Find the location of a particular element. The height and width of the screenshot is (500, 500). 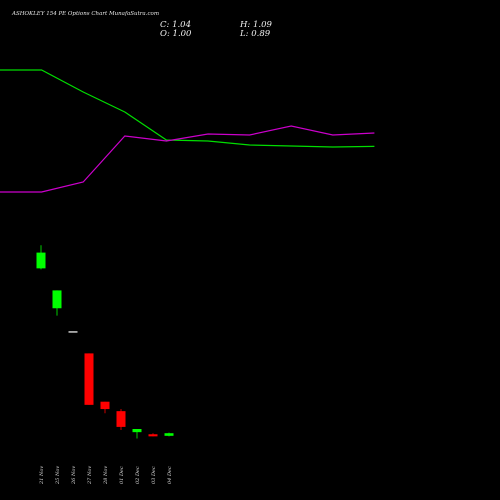

candles-layer is located at coordinates (105, 342).